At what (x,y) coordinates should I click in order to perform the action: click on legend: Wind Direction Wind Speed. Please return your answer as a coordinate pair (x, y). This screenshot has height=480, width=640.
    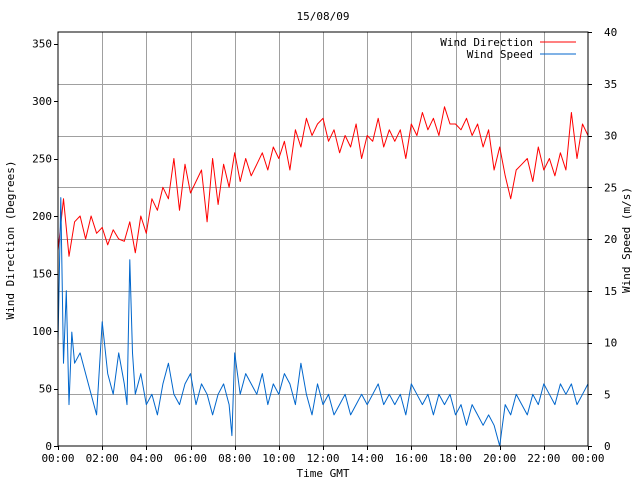
    Looking at the image, I should click on (508, 48).